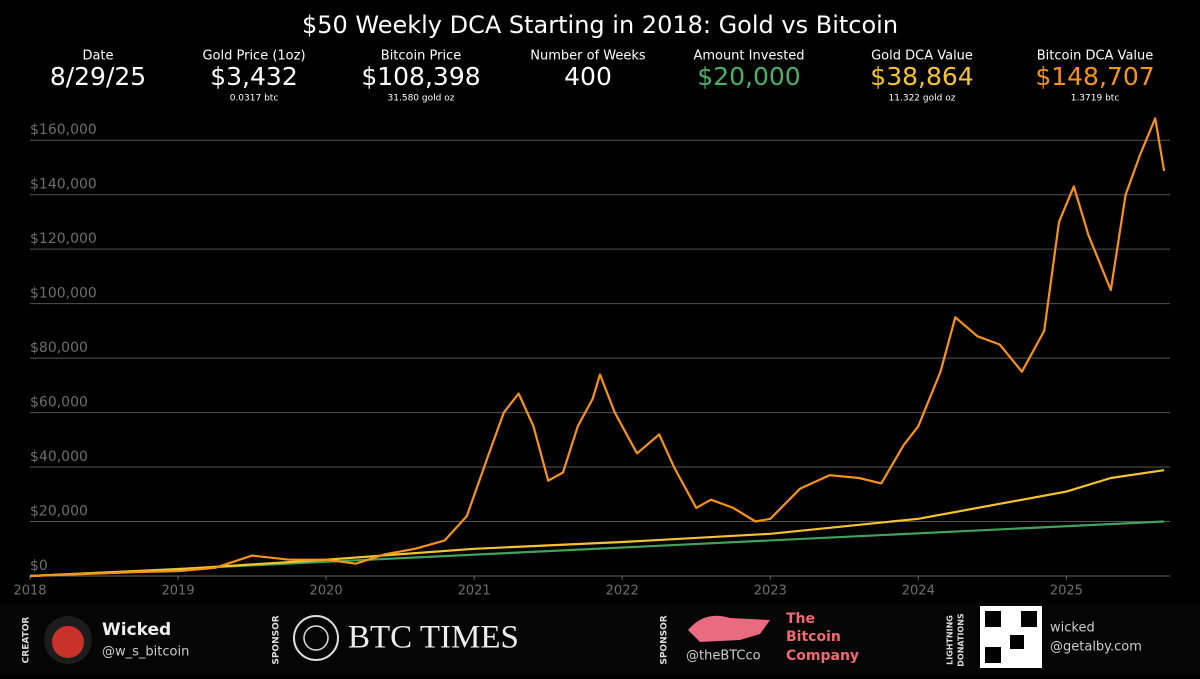 The width and height of the screenshot is (1200, 679). I want to click on stat-label: Amount Invested, so click(748, 56).